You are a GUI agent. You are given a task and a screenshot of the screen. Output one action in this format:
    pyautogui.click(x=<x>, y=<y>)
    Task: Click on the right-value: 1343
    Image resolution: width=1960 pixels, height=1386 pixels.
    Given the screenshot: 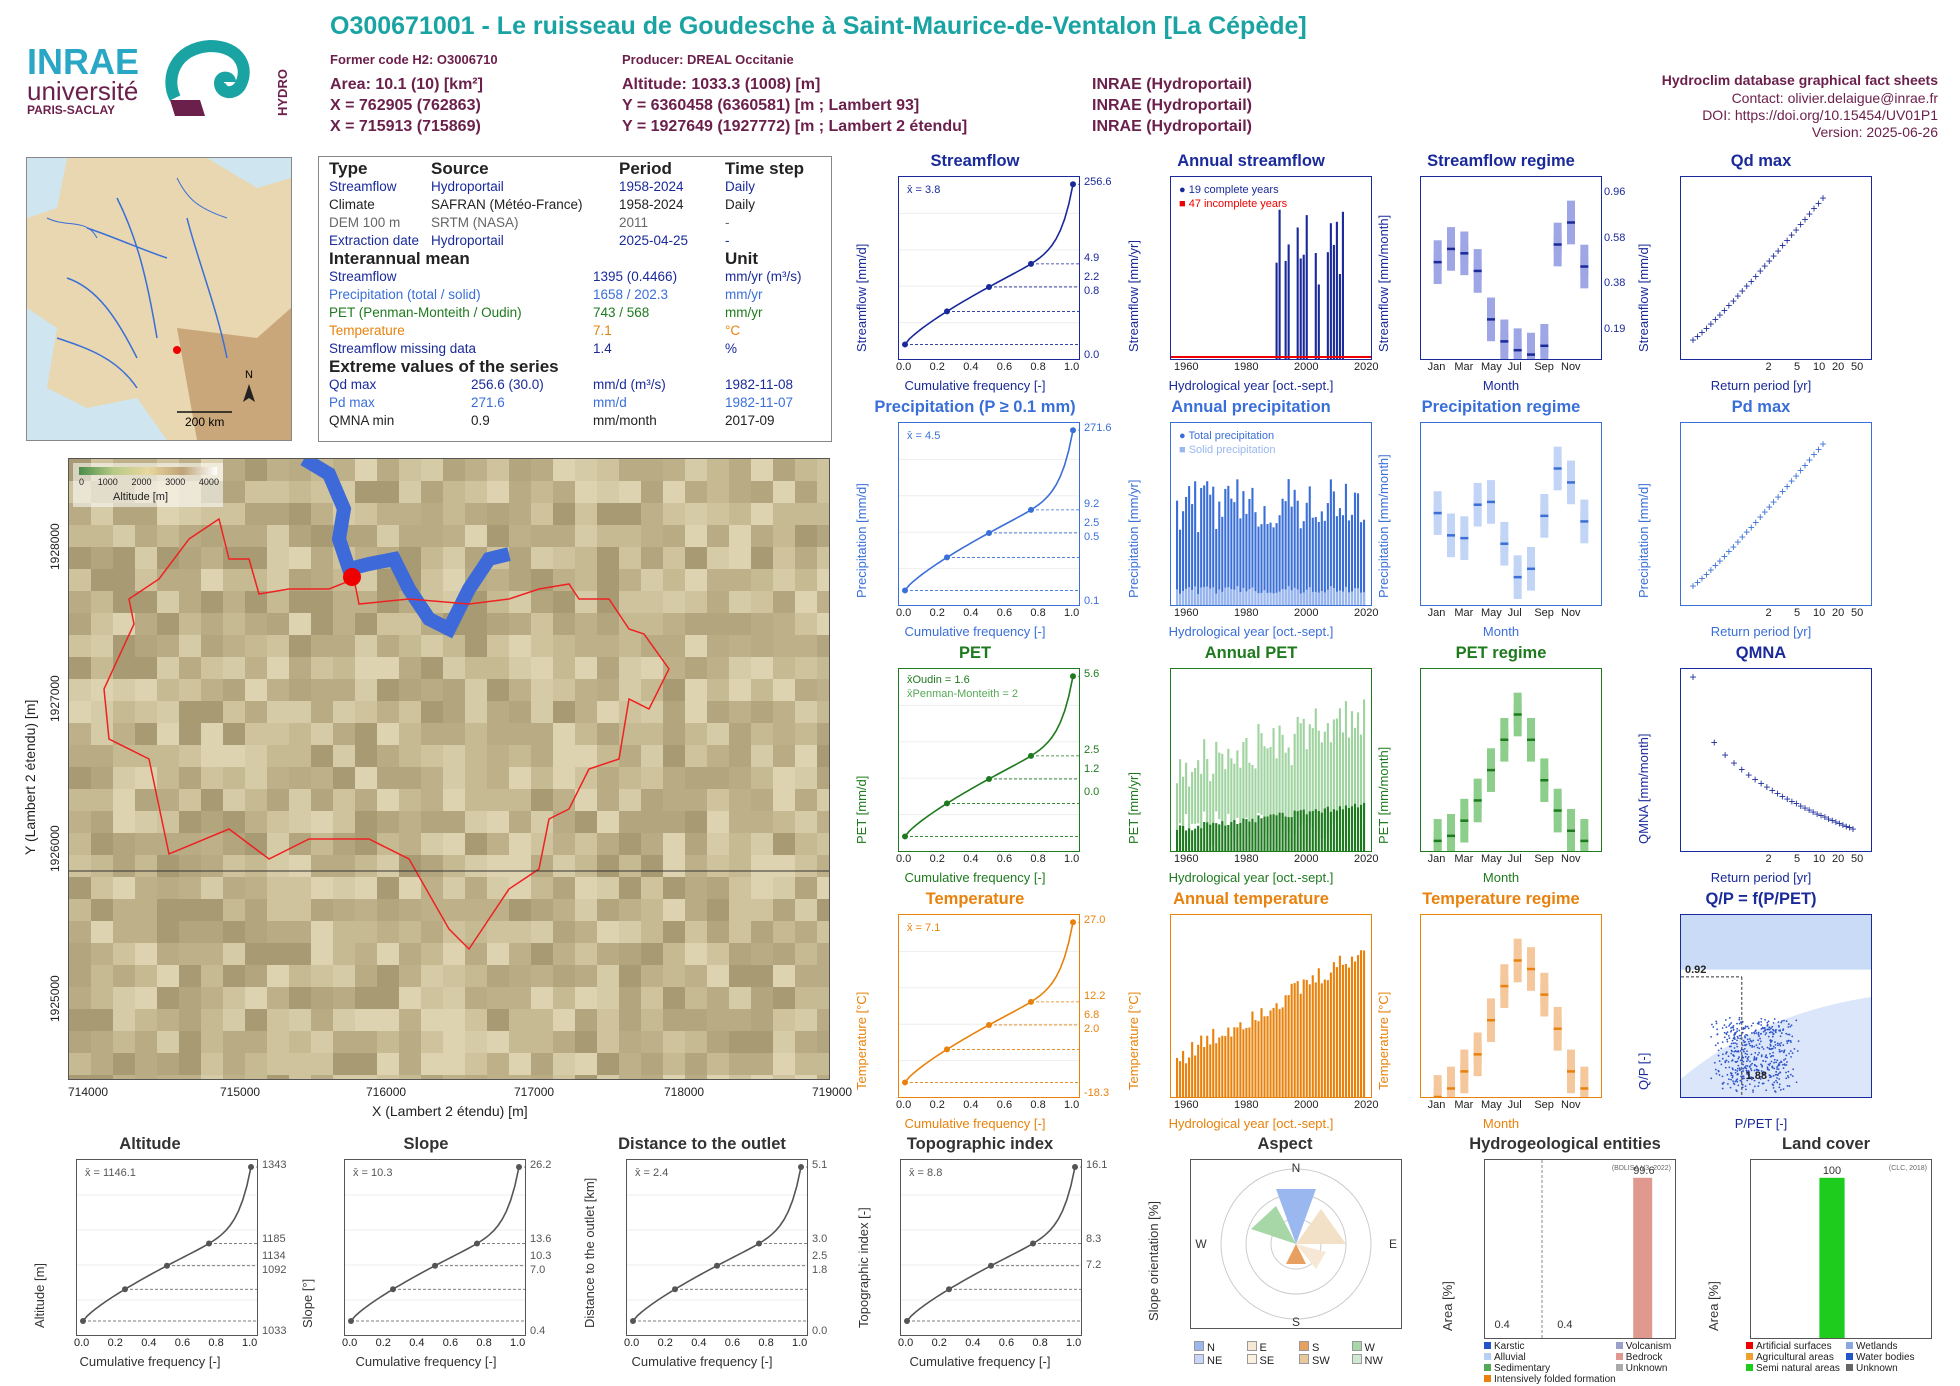 What is the action you would take?
    pyautogui.click(x=274, y=1165)
    